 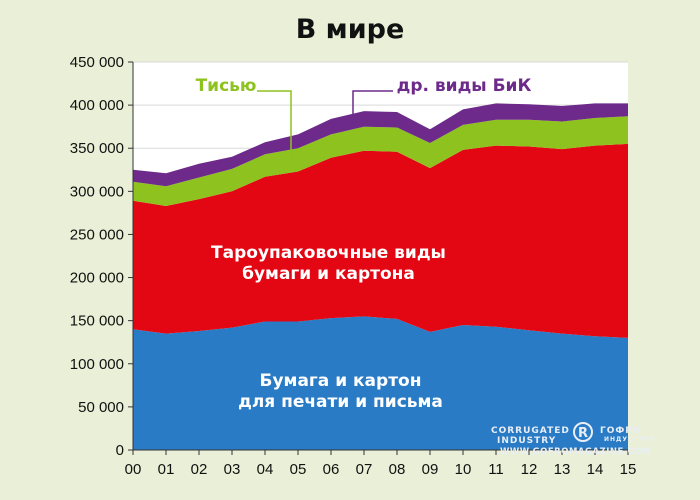 What do you see at coordinates (199, 469) in the screenshot?
I see `x-tick-label: 02` at bounding box center [199, 469].